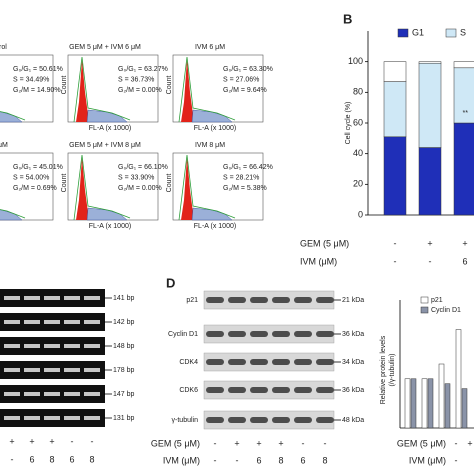  Describe the element at coordinates (353, 300) in the screenshot. I see `size-label: 21 kDa` at that location.